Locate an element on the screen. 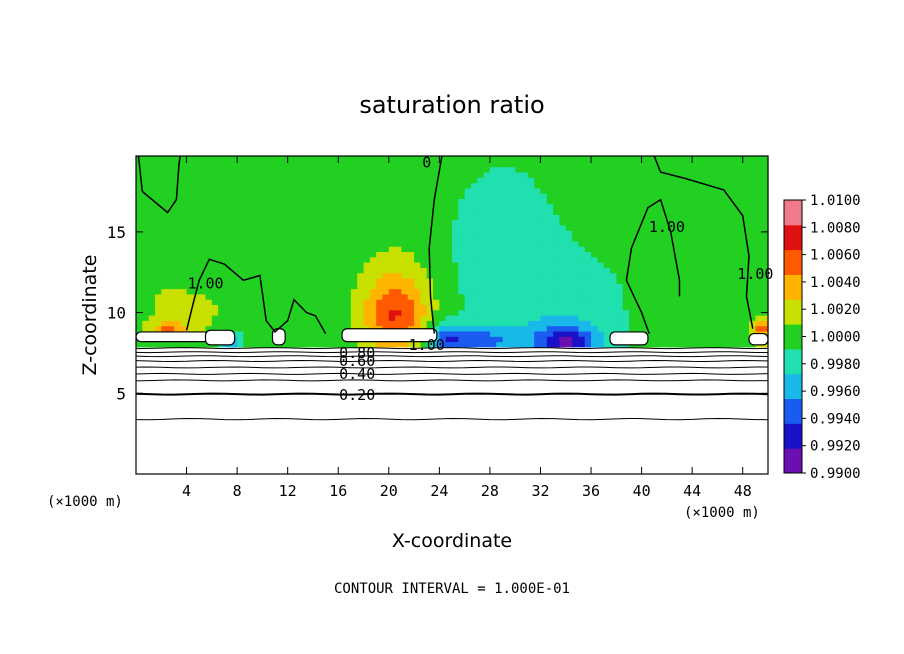 This screenshot has width=904, height=654. contour-interval-note: CONTOUR INTERVAL = 1.000E-01 is located at coordinates (452, 589).